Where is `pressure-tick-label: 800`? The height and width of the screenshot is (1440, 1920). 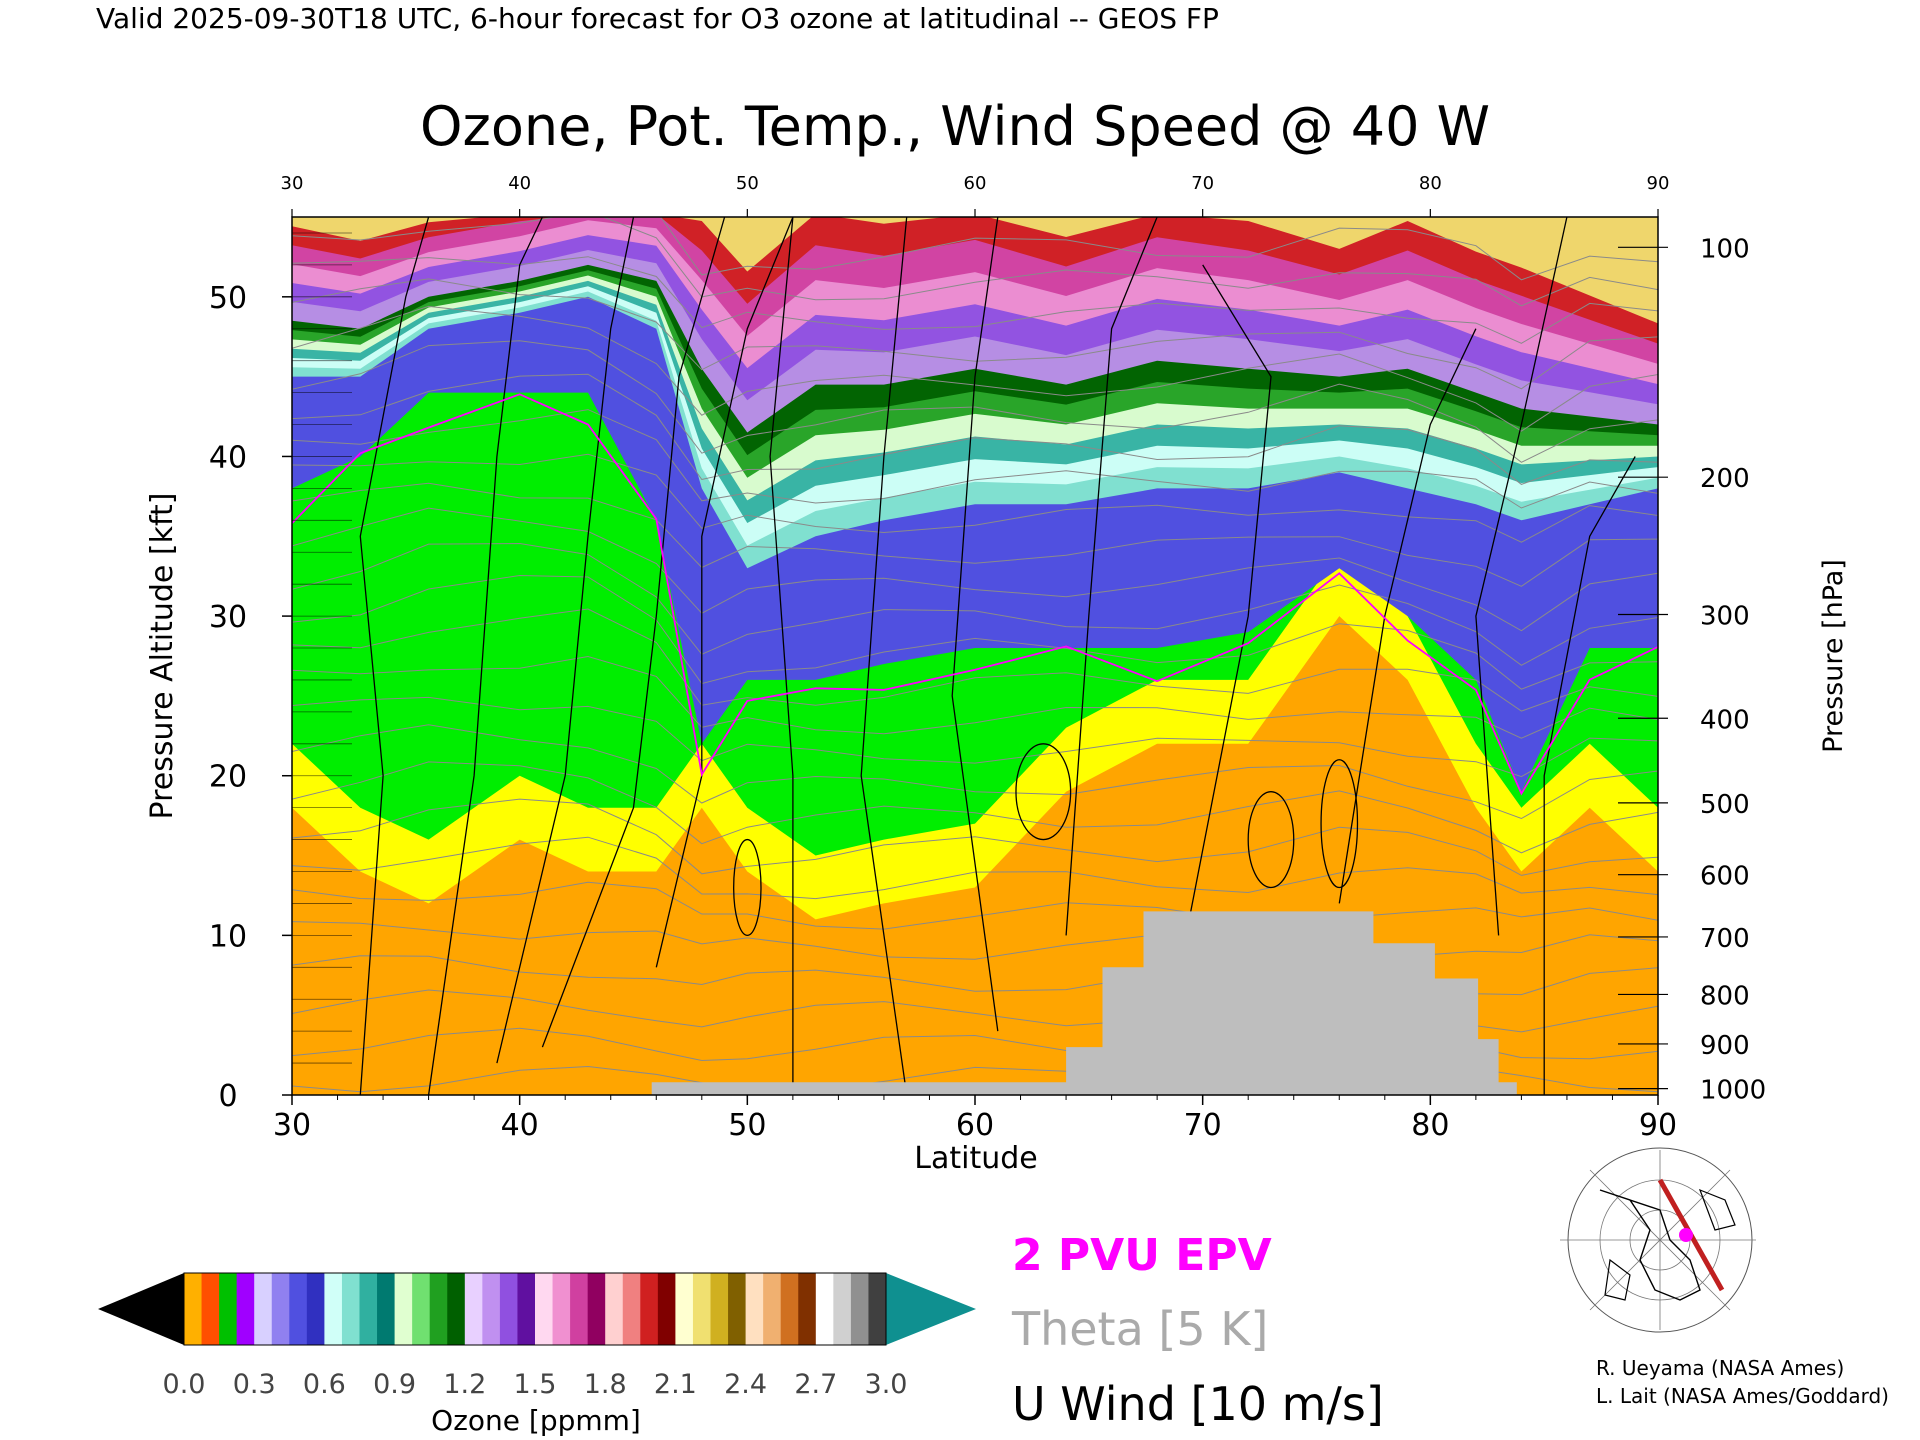
pressure-tick-label: 800 is located at coordinates (1725, 996).